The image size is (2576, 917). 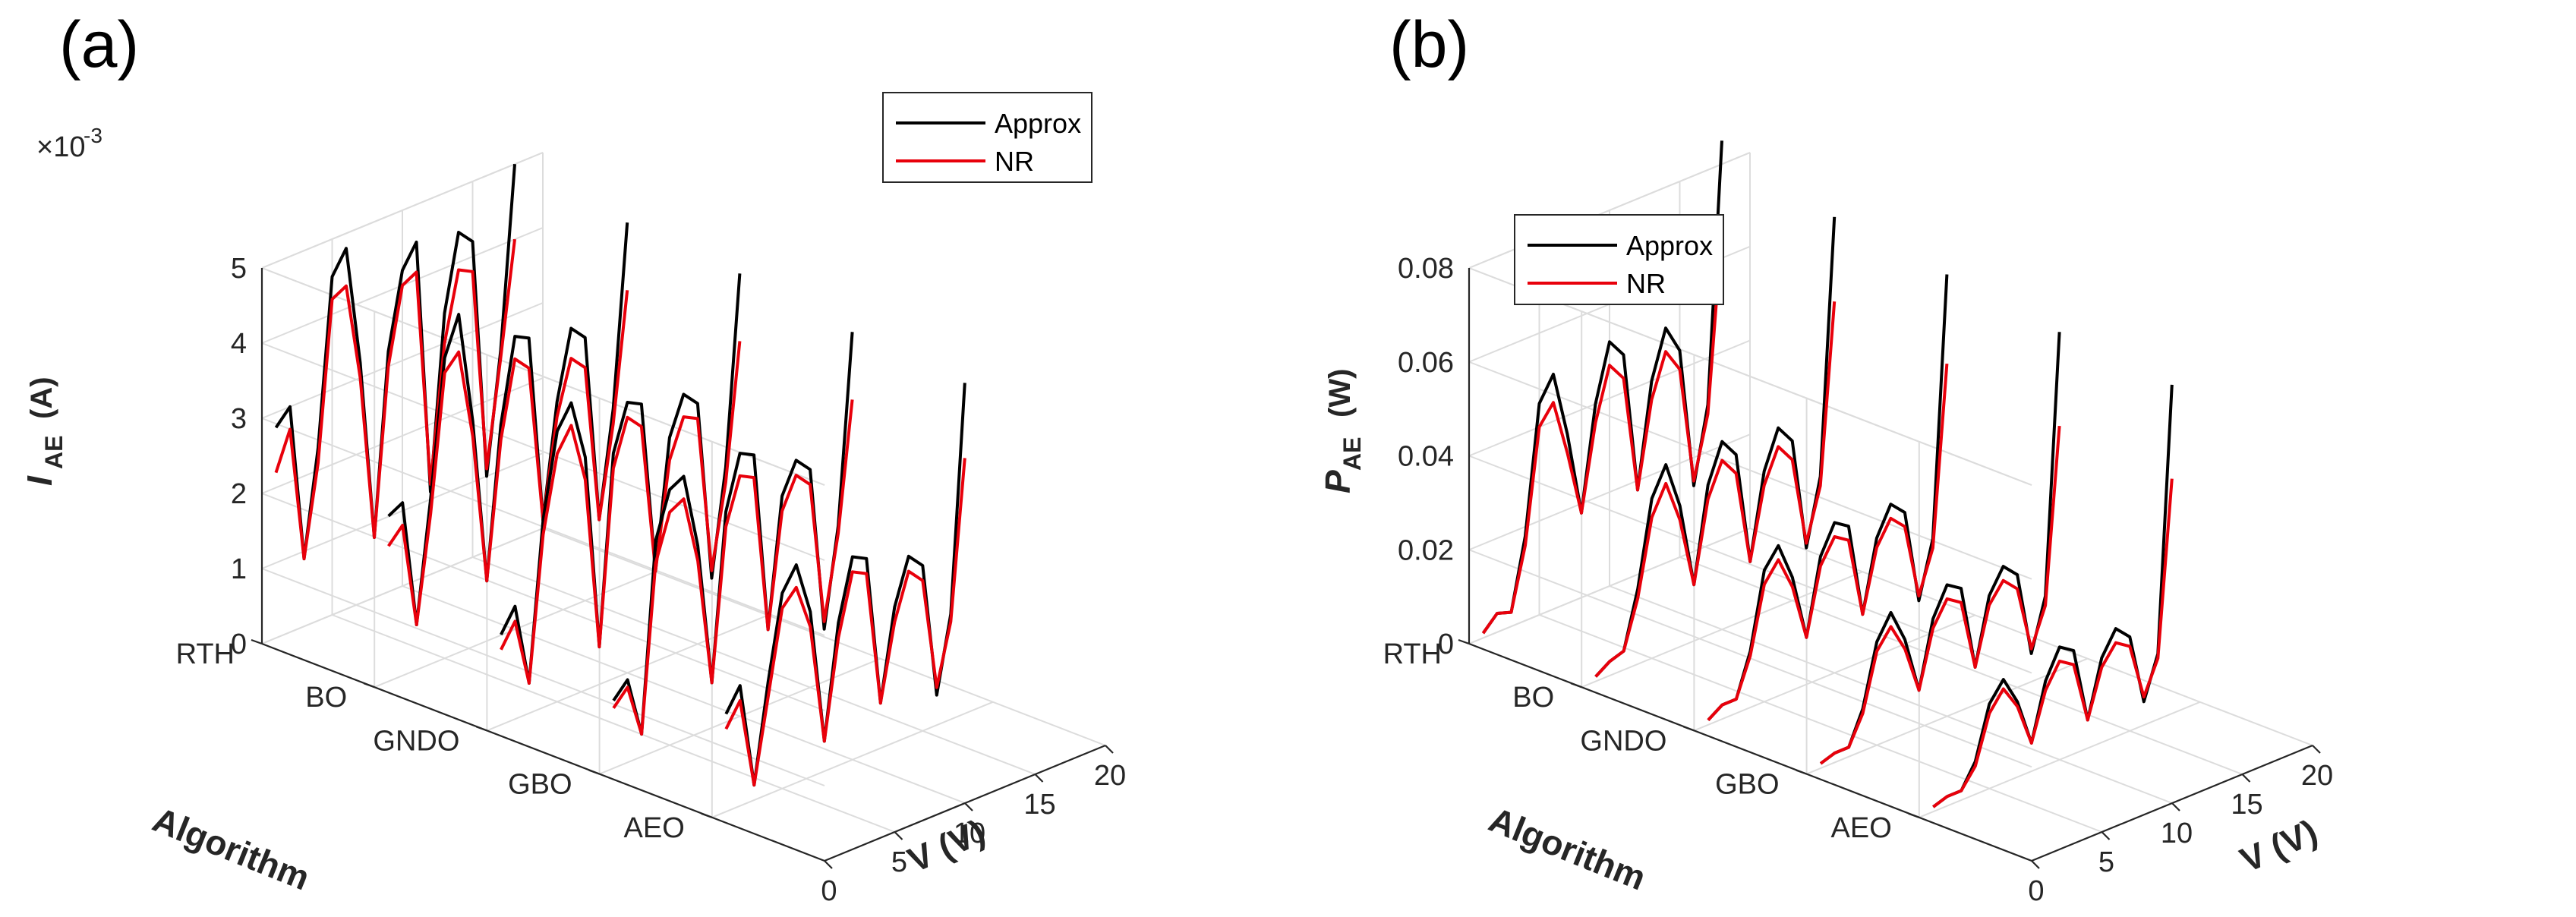 I want to click on category-tick-label: RTH, so click(x=1412, y=654).